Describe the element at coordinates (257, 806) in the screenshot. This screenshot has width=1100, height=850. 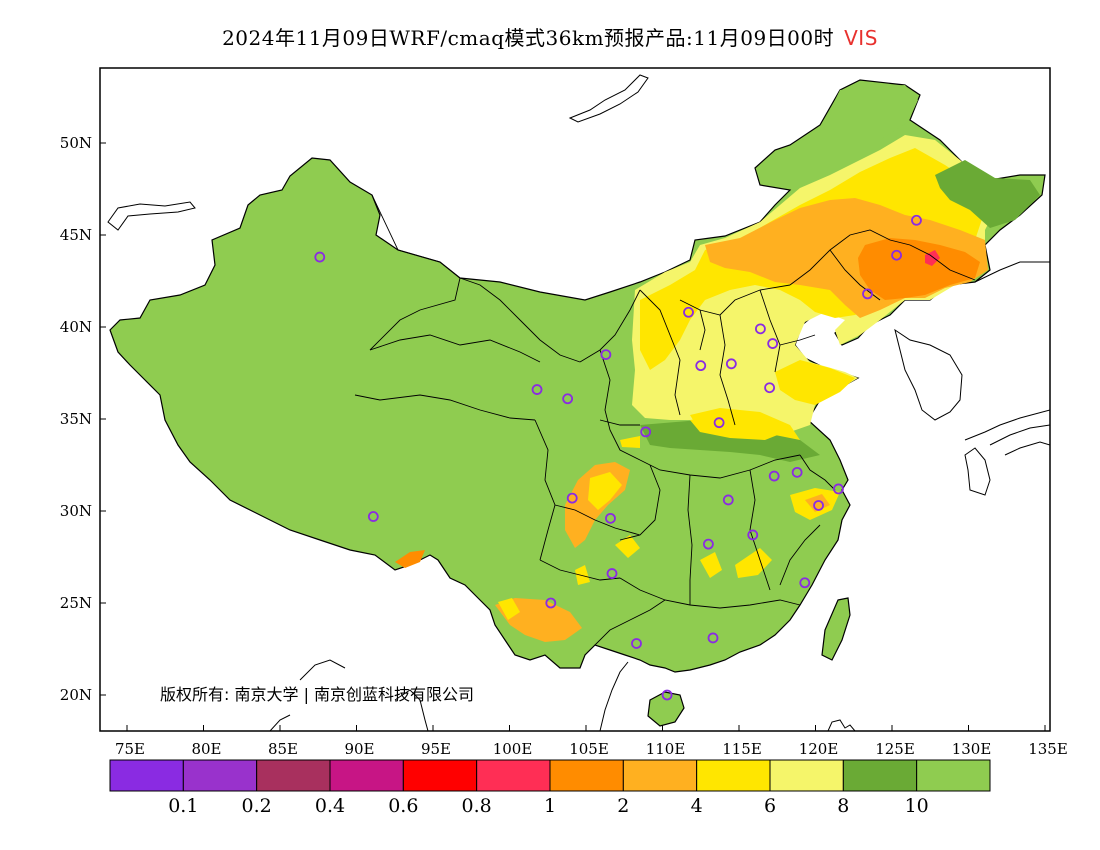
I see `colorbar-label: 0.2` at that location.